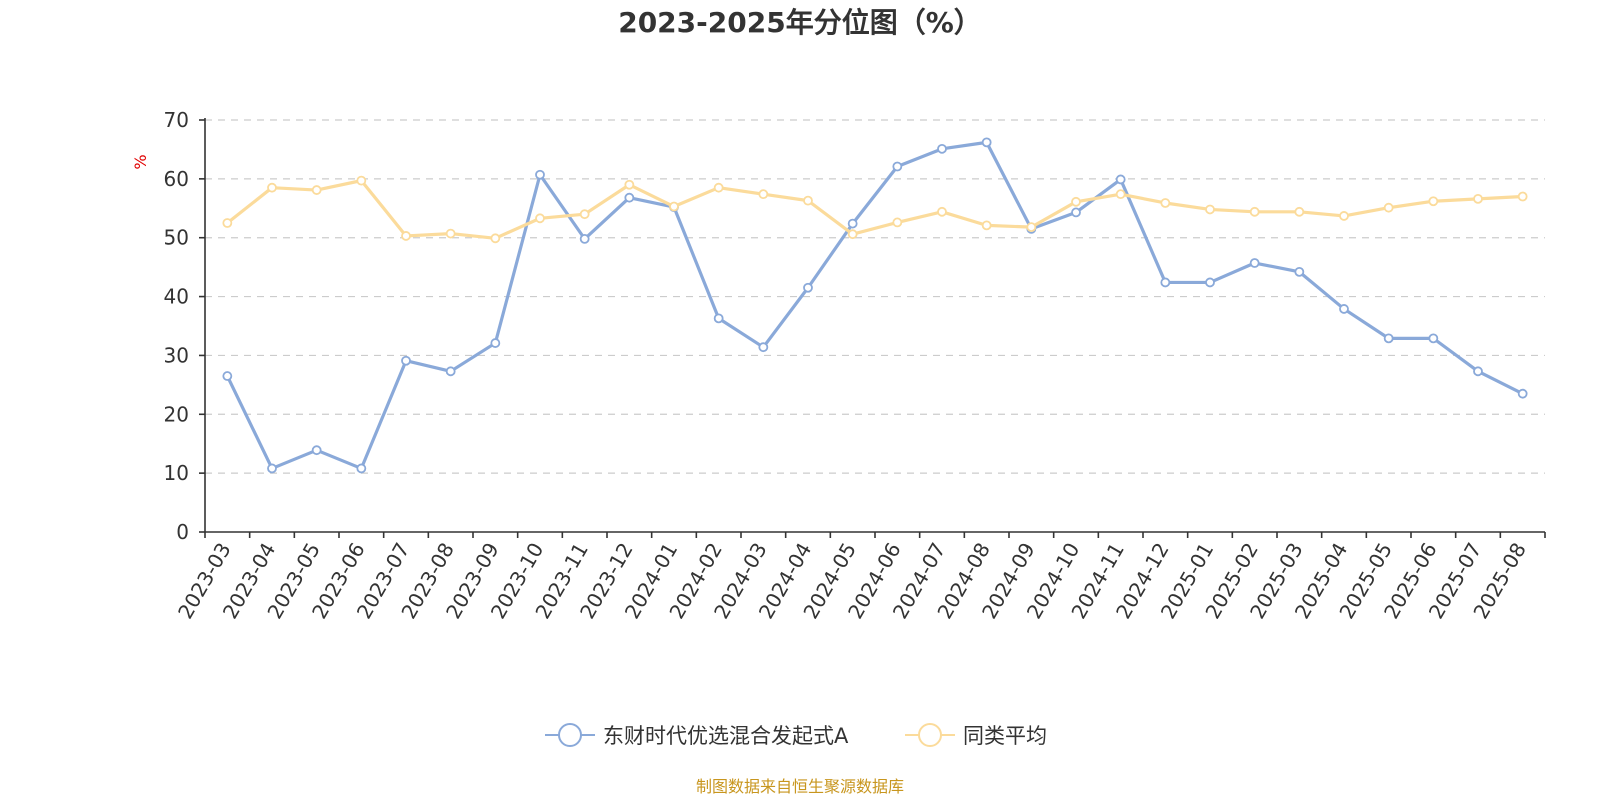 The image size is (1600, 800). I want to click on series-category-average, so click(875, 209).